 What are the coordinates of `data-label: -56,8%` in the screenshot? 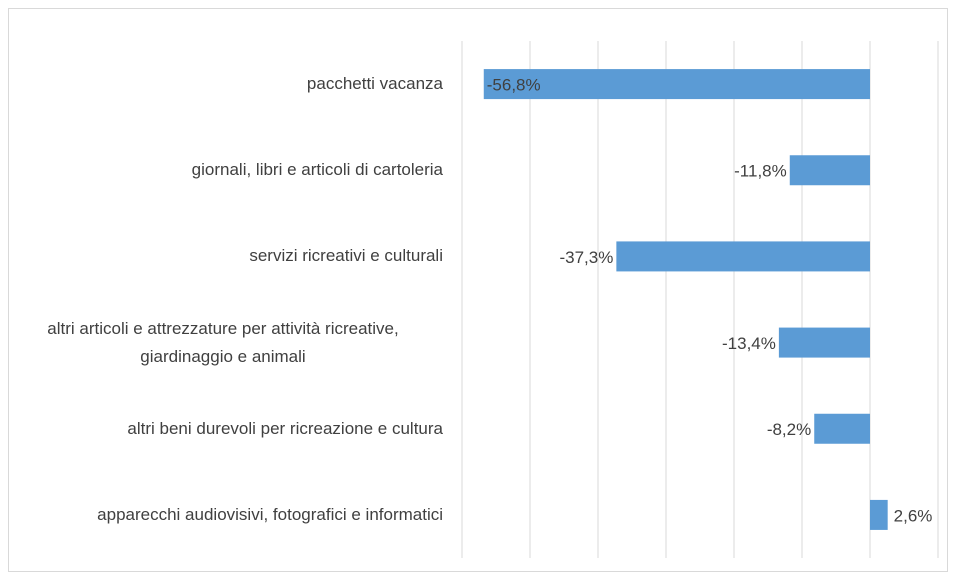 It's located at (514, 85).